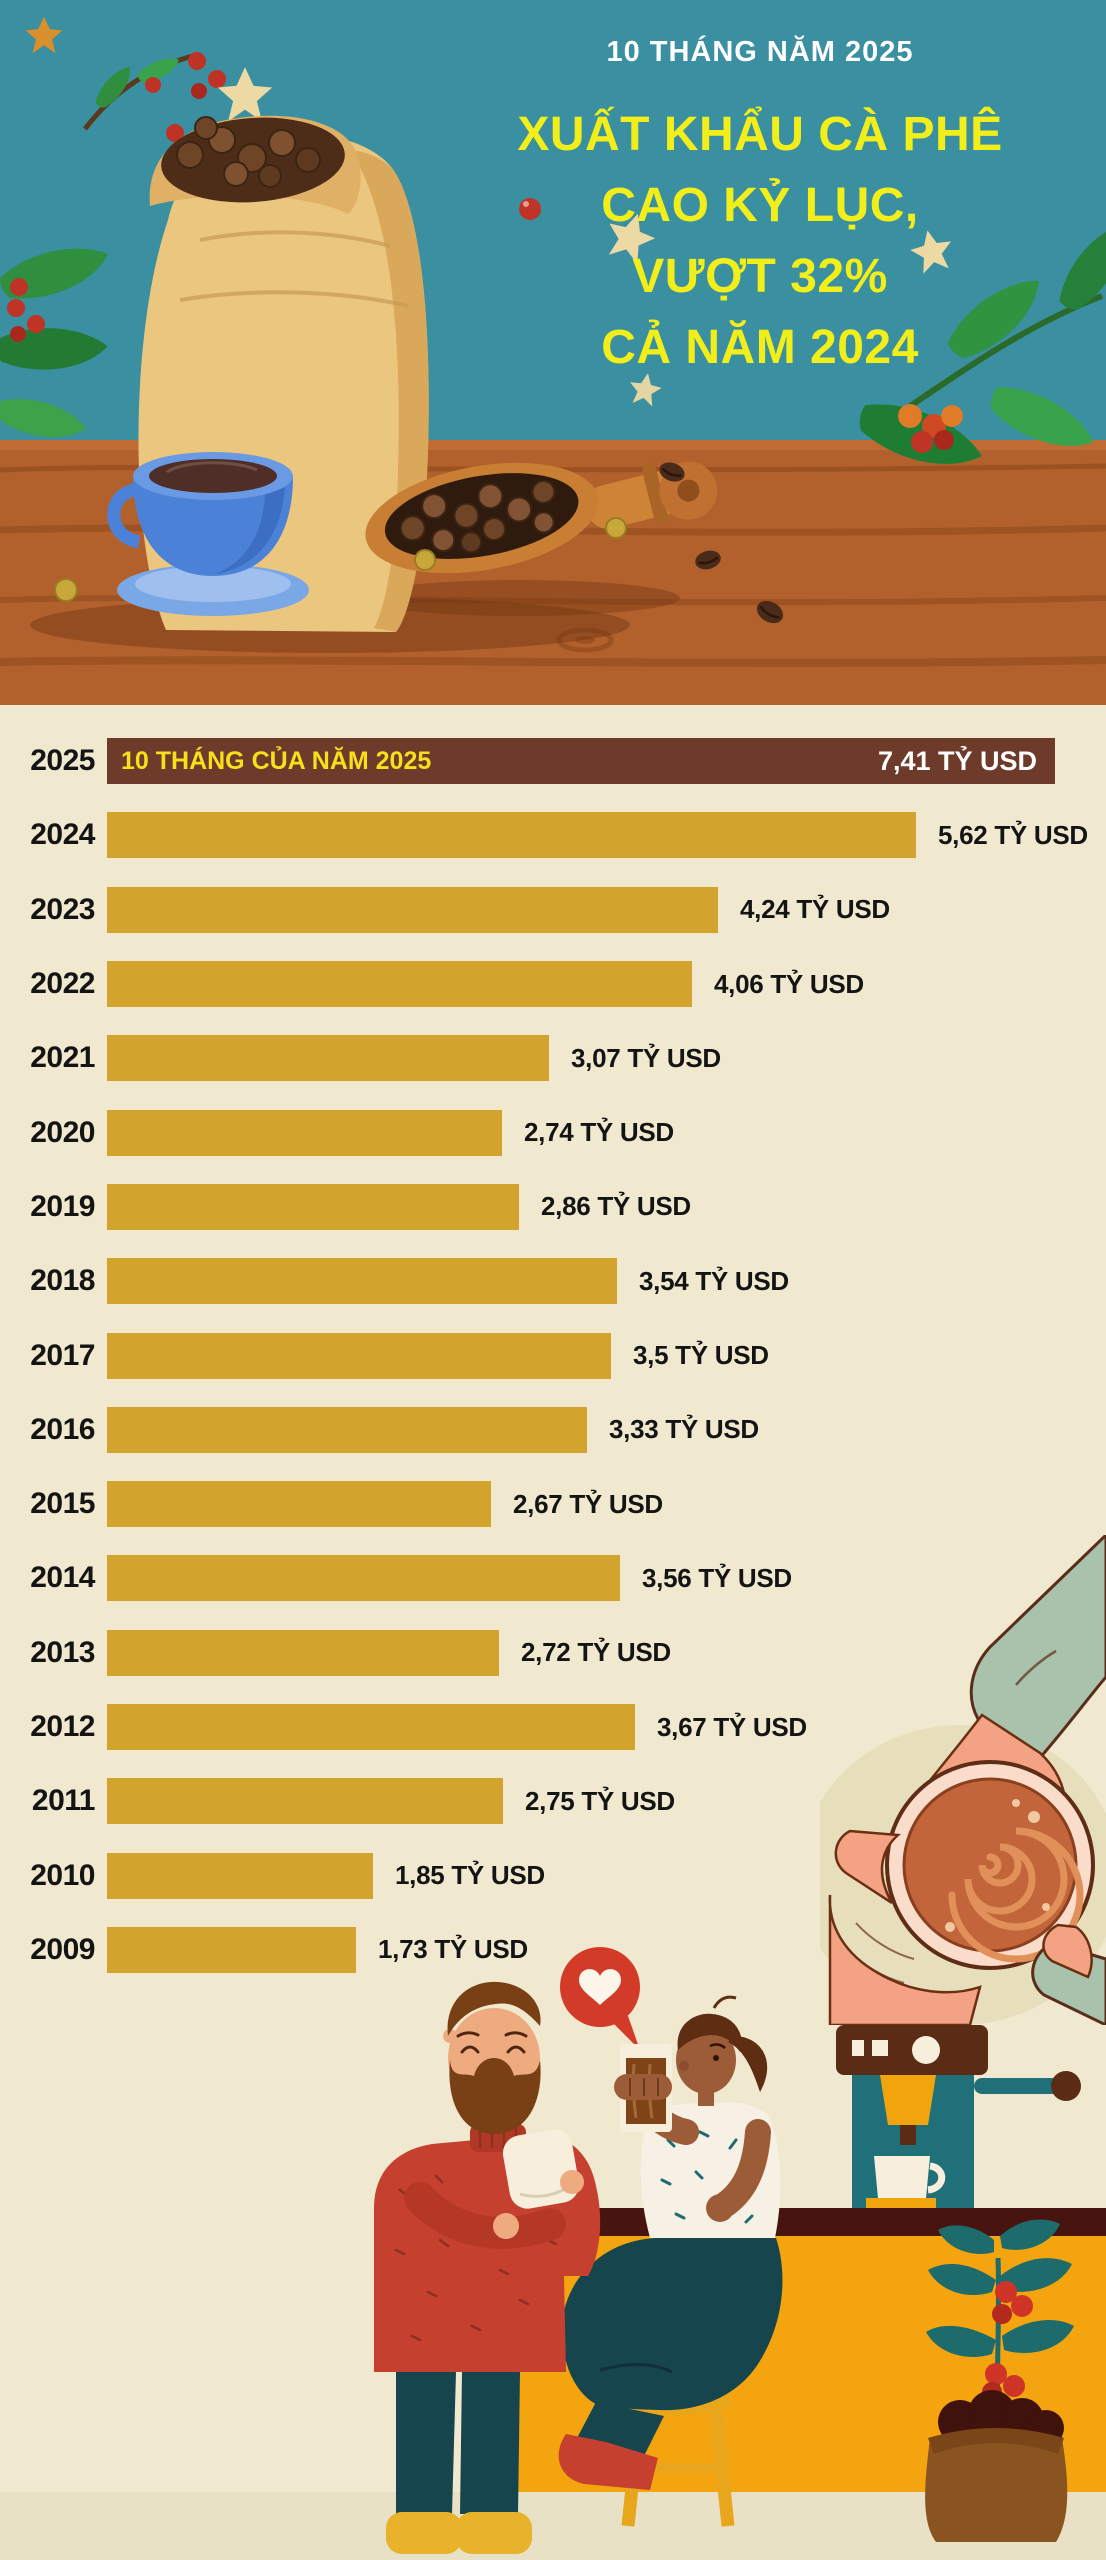  Describe the element at coordinates (62, 835) in the screenshot. I see `year-label: 2024` at that location.